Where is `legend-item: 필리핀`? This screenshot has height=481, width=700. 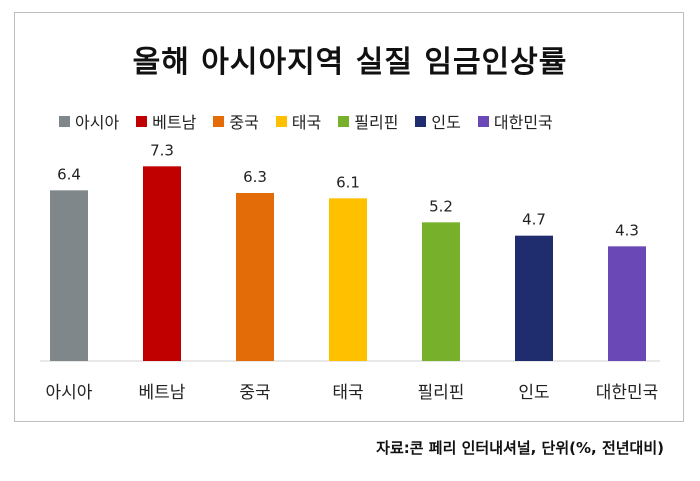
legend-item: 필리핀 is located at coordinates (368, 121).